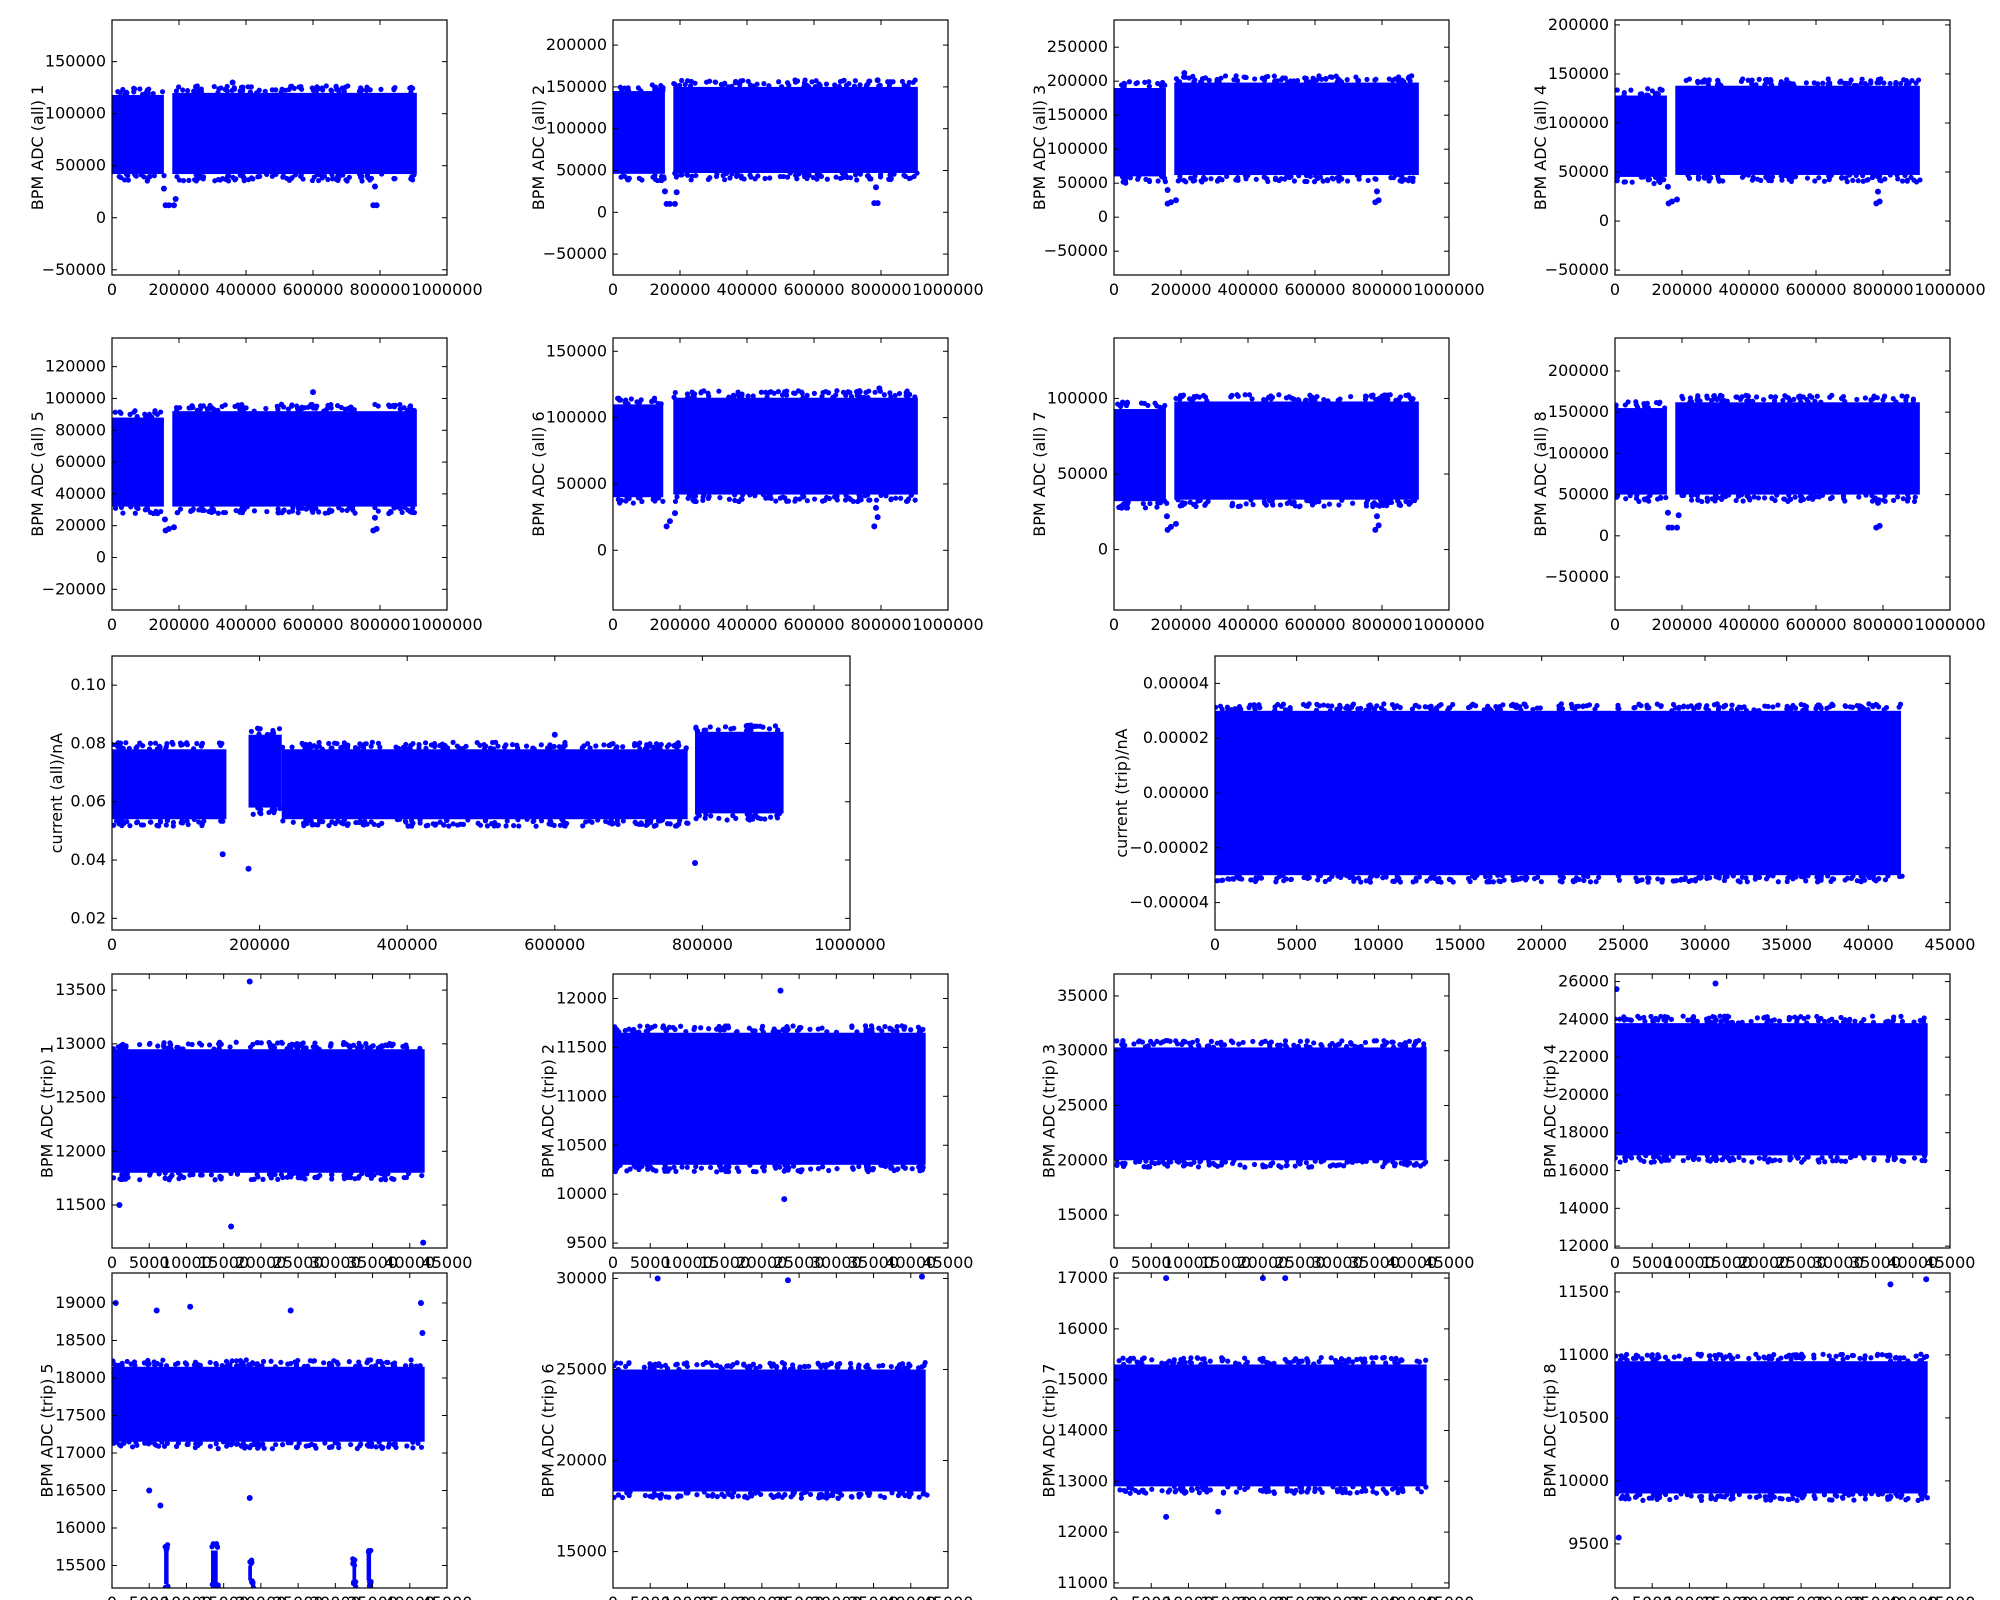 The width and height of the screenshot is (2000, 1600). I want to click on x-tick-label: 5000, so click(149, 1262).